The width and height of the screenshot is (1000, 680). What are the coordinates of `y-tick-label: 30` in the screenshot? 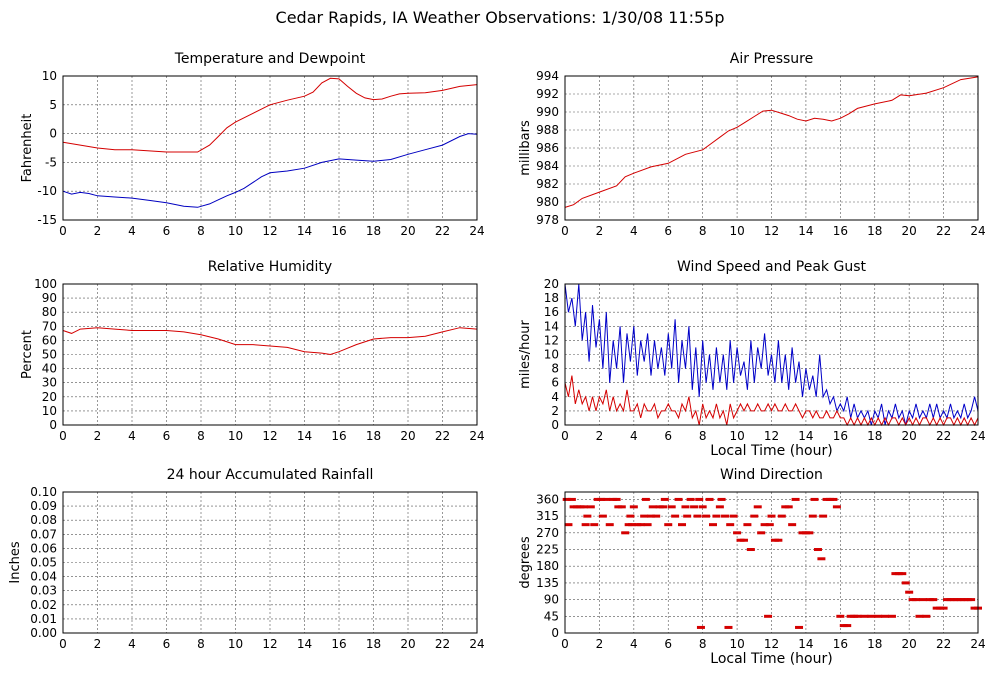 It's located at (49, 383).